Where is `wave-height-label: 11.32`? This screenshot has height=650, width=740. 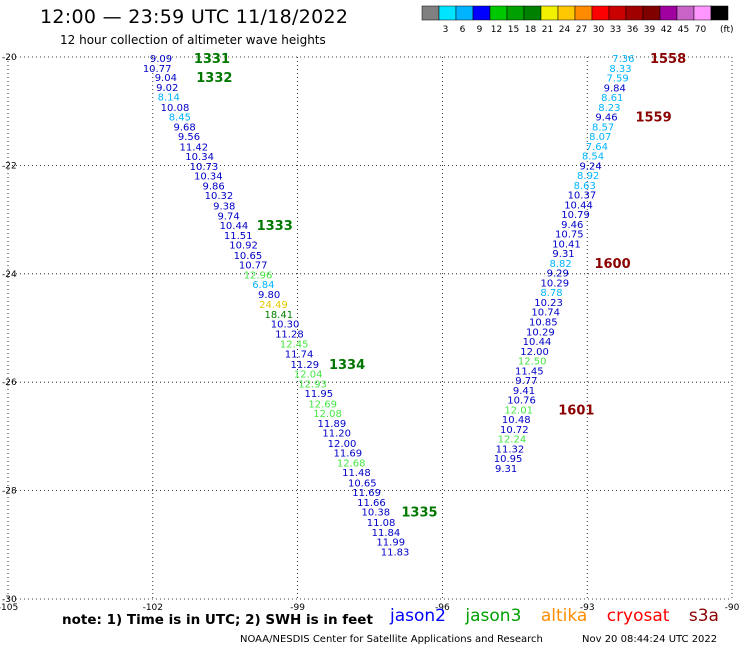
wave-height-label: 11.32 is located at coordinates (510, 449).